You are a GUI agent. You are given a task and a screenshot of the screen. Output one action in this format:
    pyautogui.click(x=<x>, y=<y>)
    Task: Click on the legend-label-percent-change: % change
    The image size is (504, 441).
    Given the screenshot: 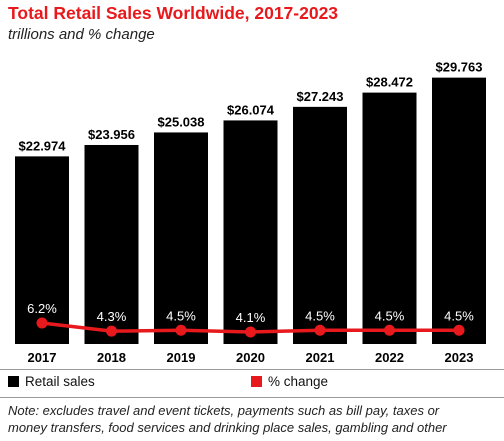 What is the action you would take?
    pyautogui.click(x=298, y=381)
    